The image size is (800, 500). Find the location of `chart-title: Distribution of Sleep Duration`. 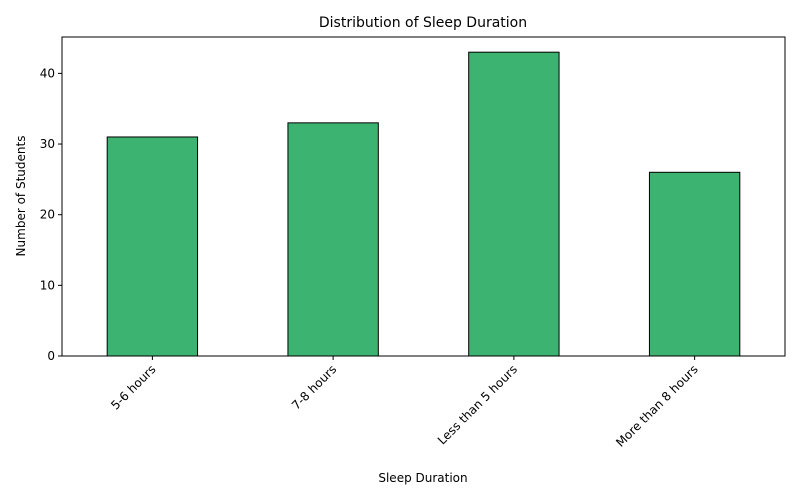

chart-title: Distribution of Sleep Duration is located at coordinates (423, 23).